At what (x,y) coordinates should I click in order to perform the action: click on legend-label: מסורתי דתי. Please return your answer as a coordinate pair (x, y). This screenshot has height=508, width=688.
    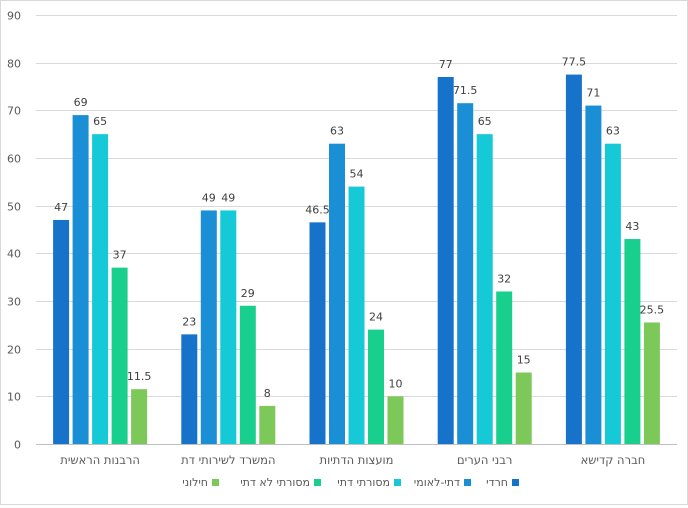
    Looking at the image, I should click on (363, 482).